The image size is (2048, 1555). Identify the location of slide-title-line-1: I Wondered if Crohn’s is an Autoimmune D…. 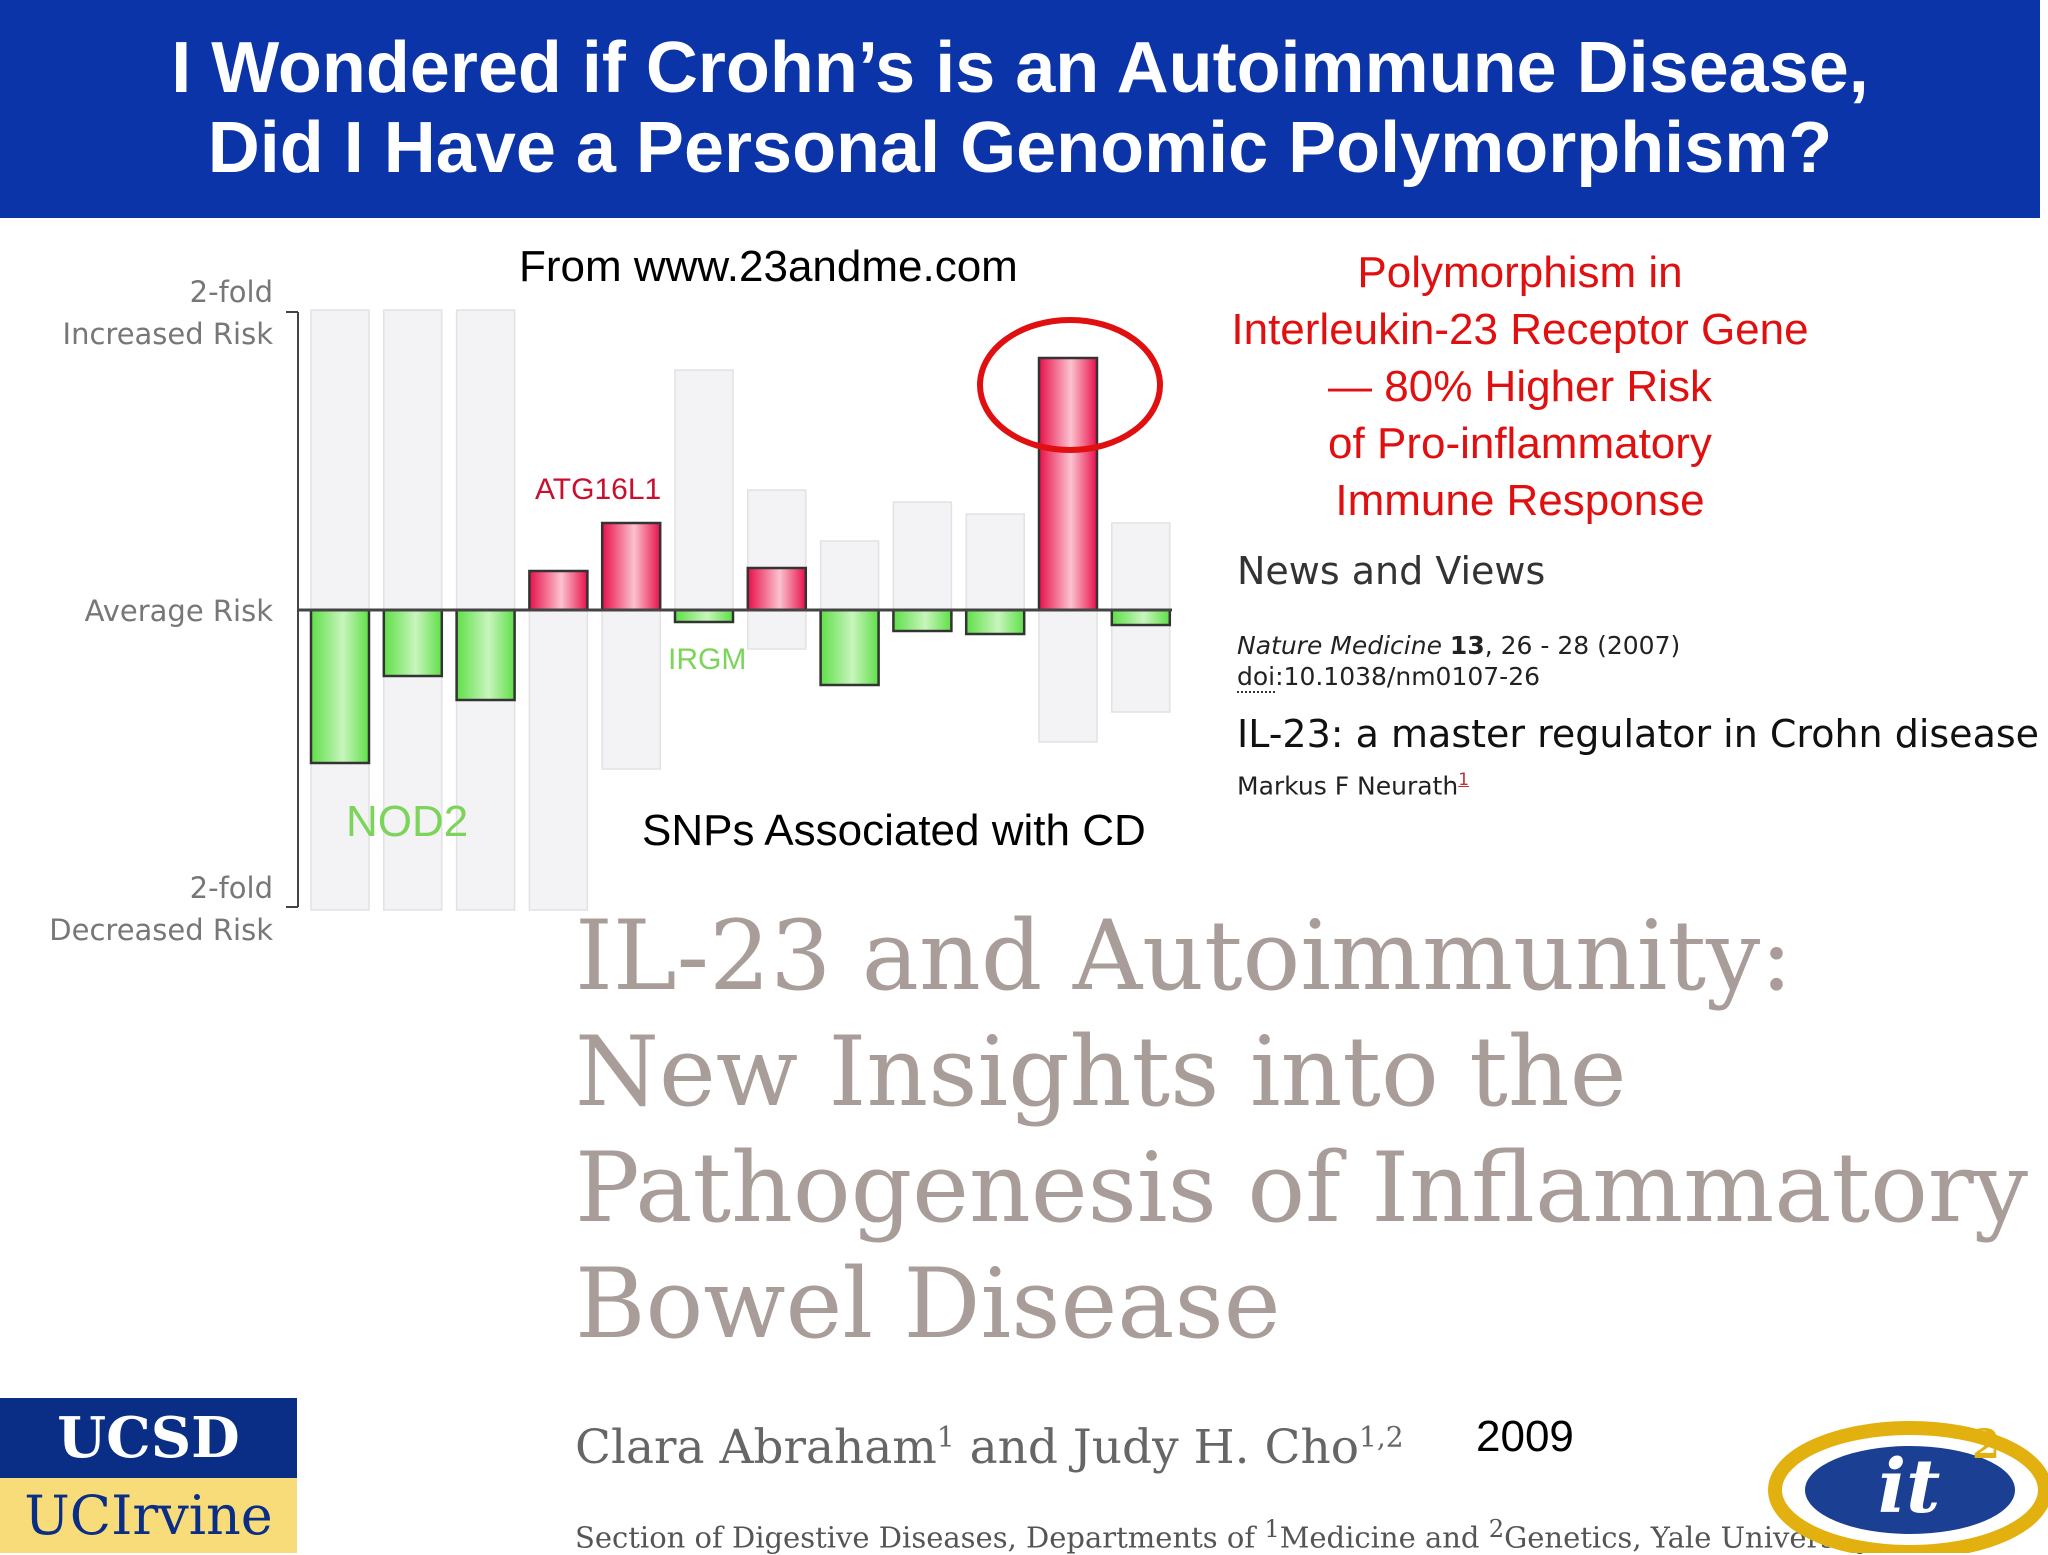
(1020, 68).